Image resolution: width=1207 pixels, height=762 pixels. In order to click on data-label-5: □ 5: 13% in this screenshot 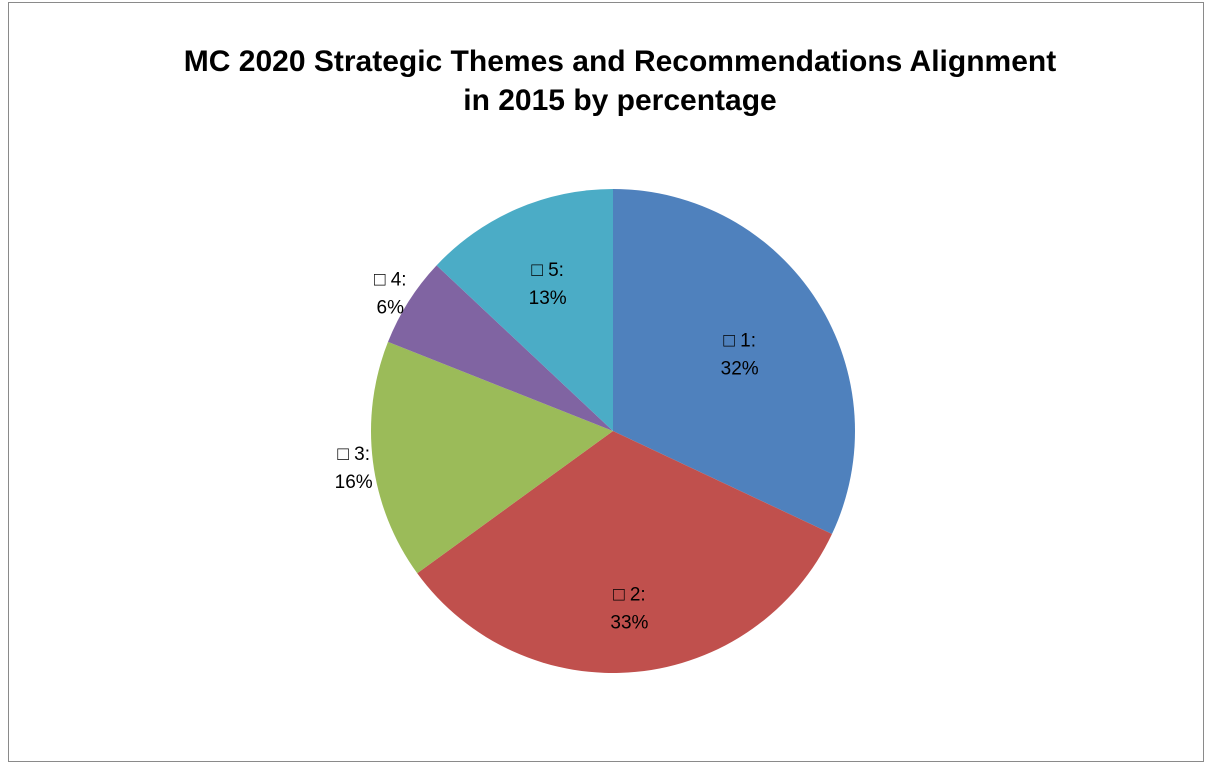, I will do `click(548, 284)`.